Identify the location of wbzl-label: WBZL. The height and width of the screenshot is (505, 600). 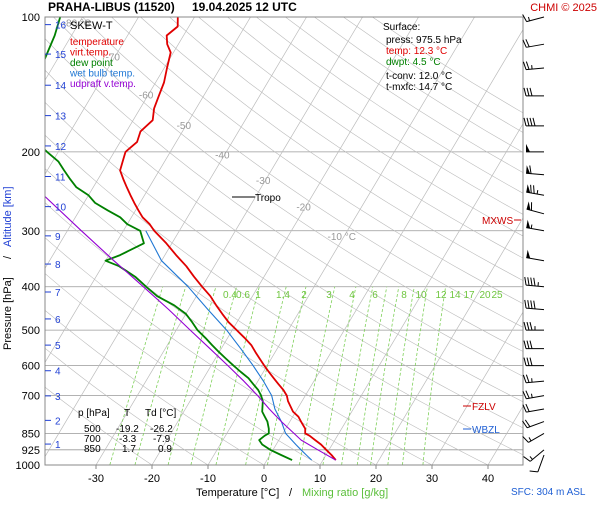
(486, 430).